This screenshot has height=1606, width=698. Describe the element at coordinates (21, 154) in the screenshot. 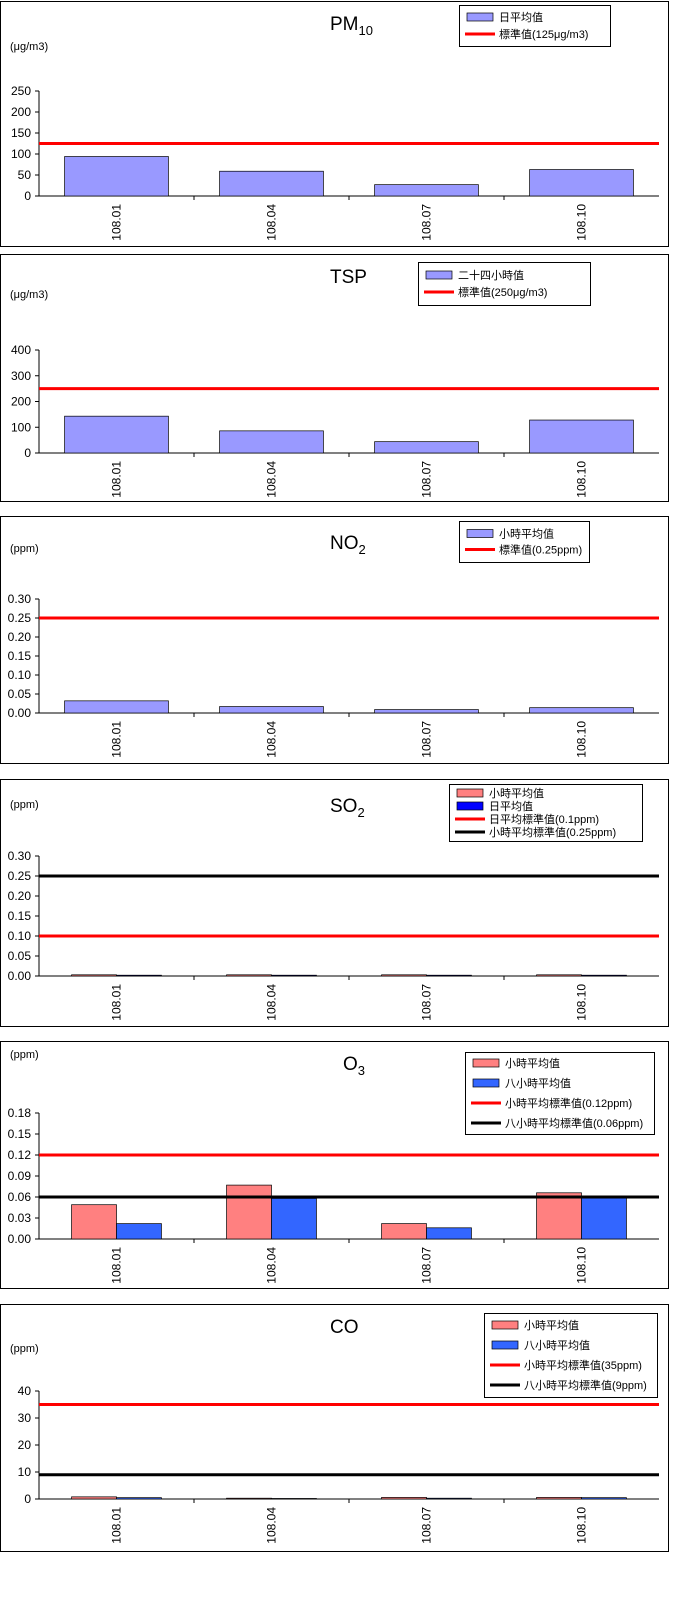

I see `y-tick-label: 100` at that location.